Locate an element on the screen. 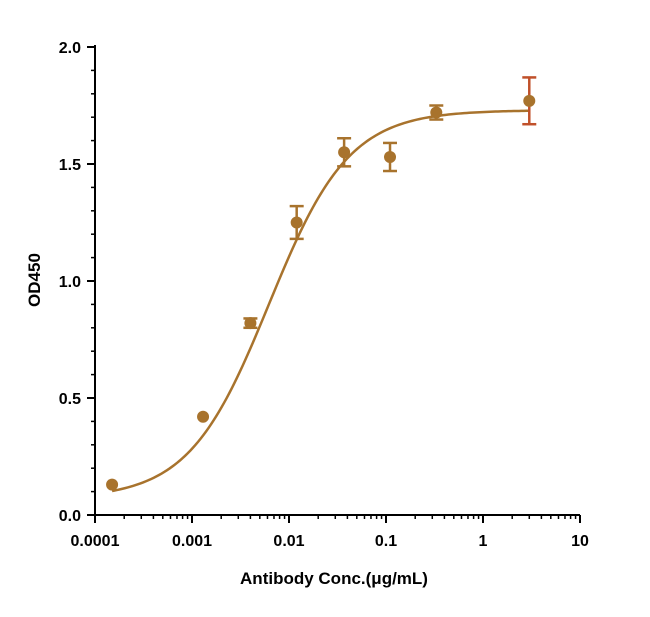 This screenshot has height=617, width=650. y-tick-label: 0.0 is located at coordinates (70, 516).